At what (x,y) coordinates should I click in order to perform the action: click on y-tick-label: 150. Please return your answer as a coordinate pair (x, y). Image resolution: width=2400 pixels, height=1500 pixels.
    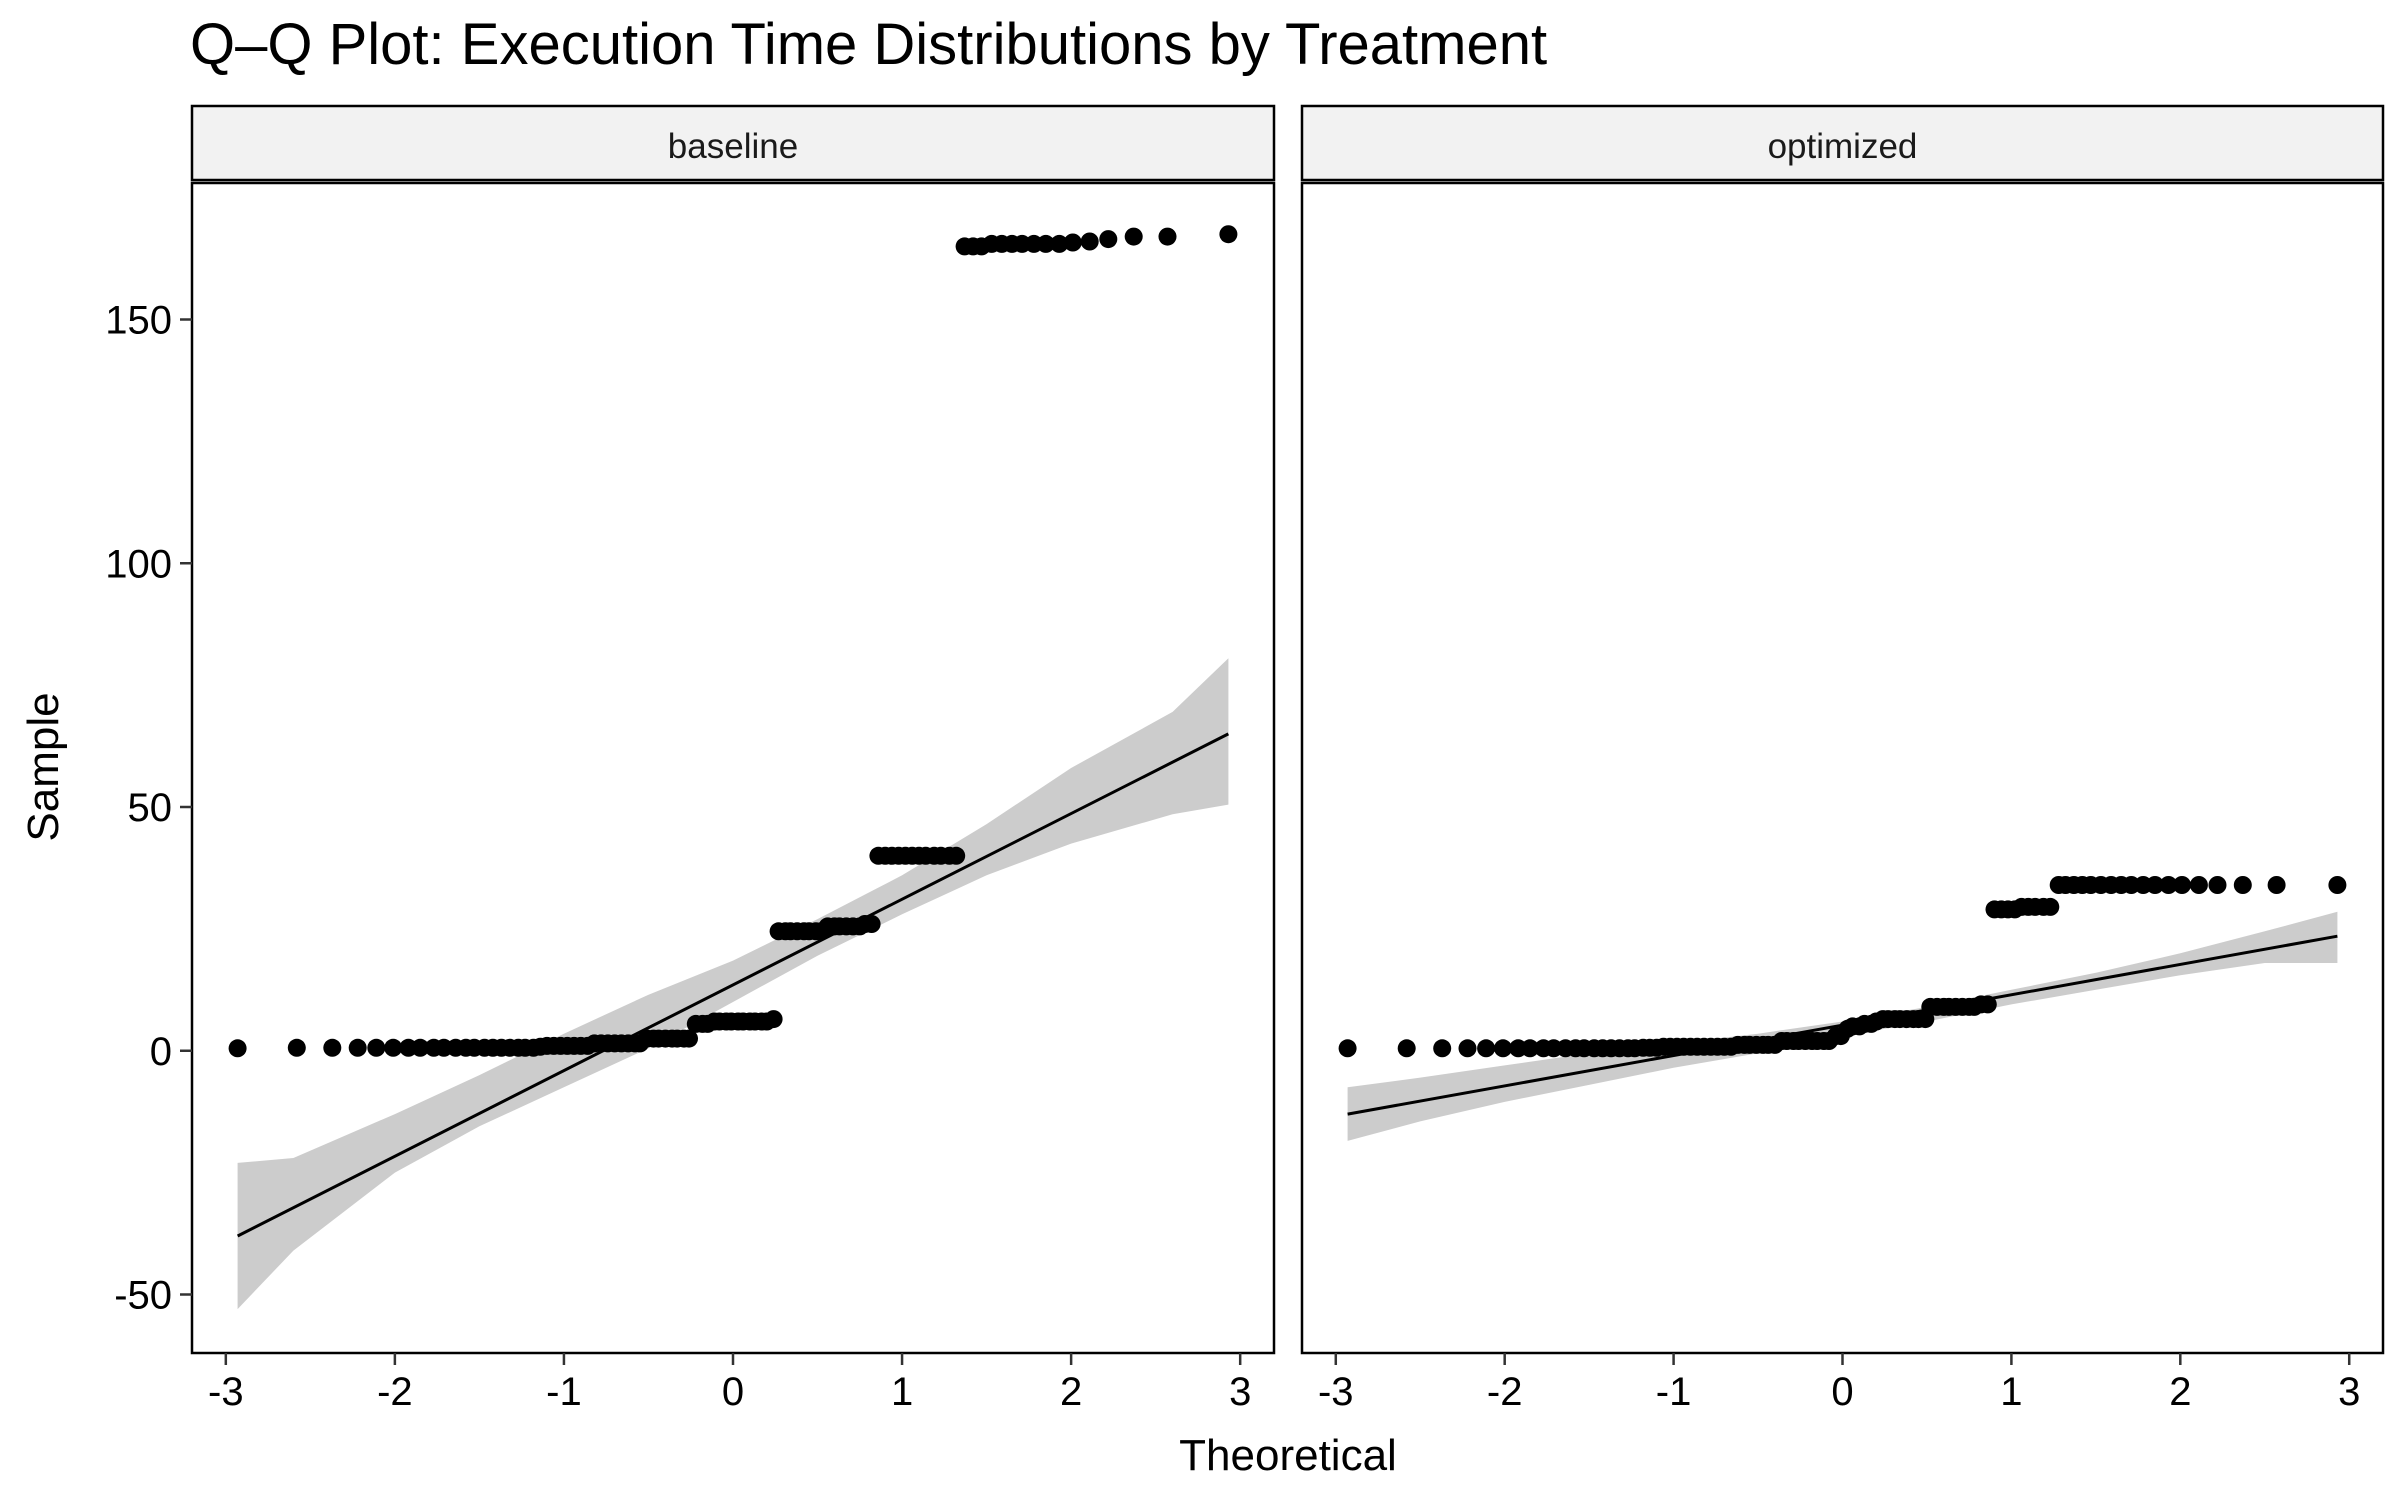
    Looking at the image, I should click on (138, 321).